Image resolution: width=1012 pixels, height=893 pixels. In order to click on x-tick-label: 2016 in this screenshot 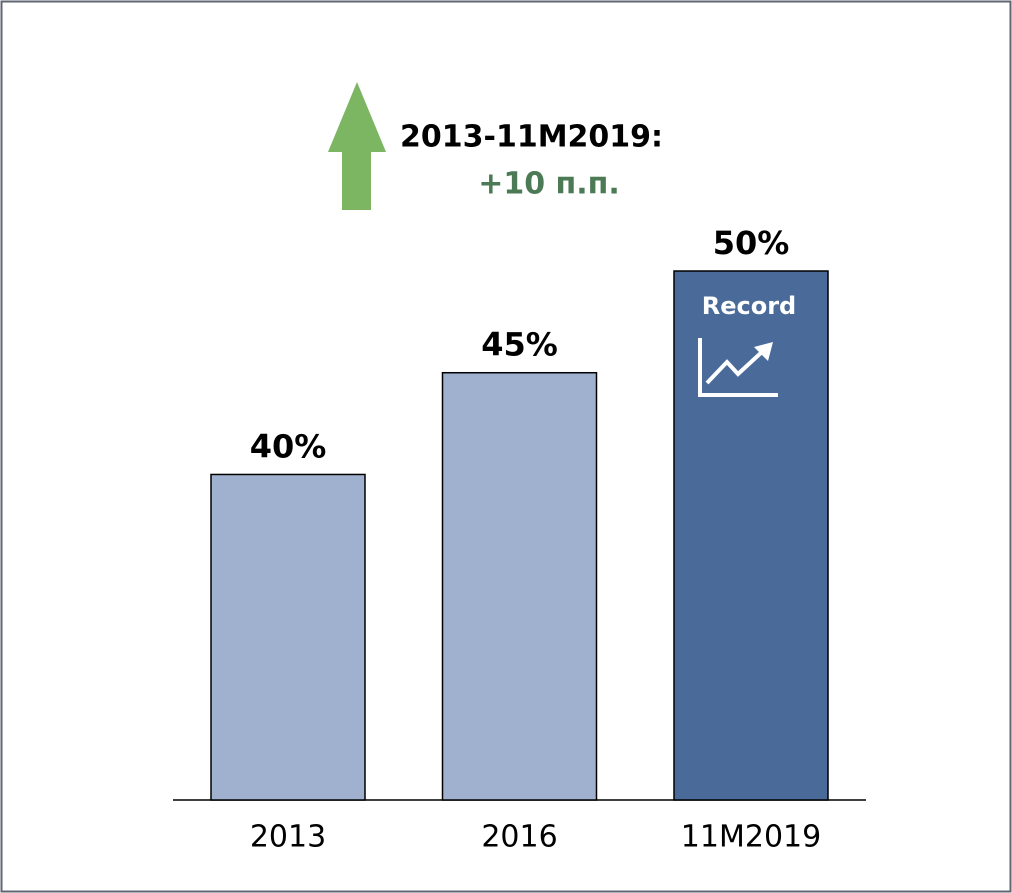, I will do `click(519, 837)`.